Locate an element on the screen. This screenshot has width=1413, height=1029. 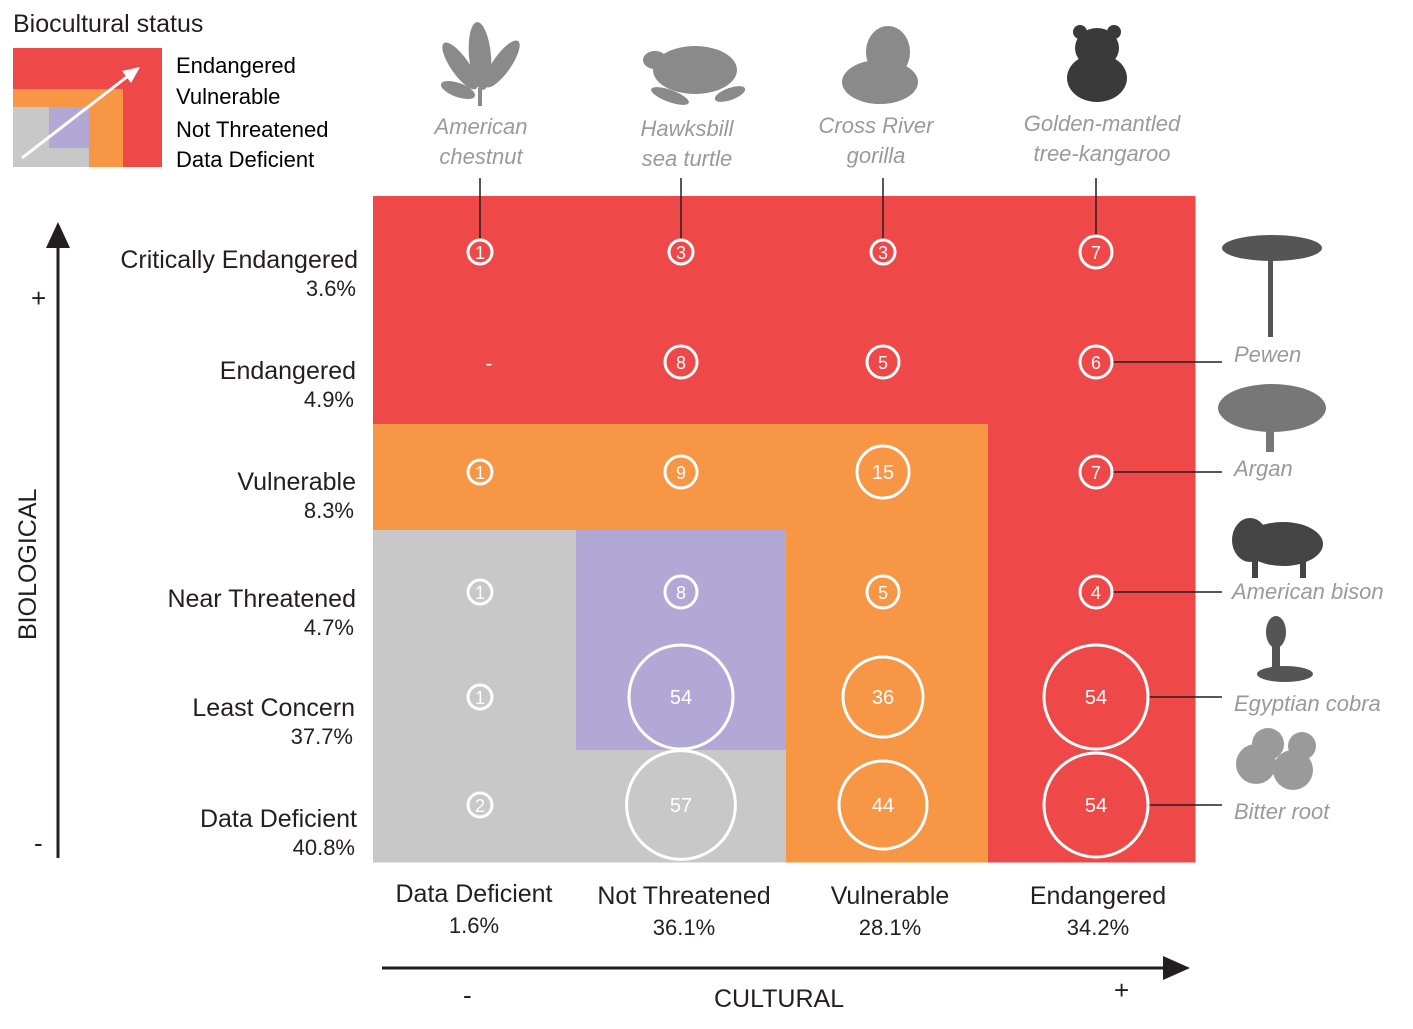
row-label-pct: 37.7% is located at coordinates (321, 736).